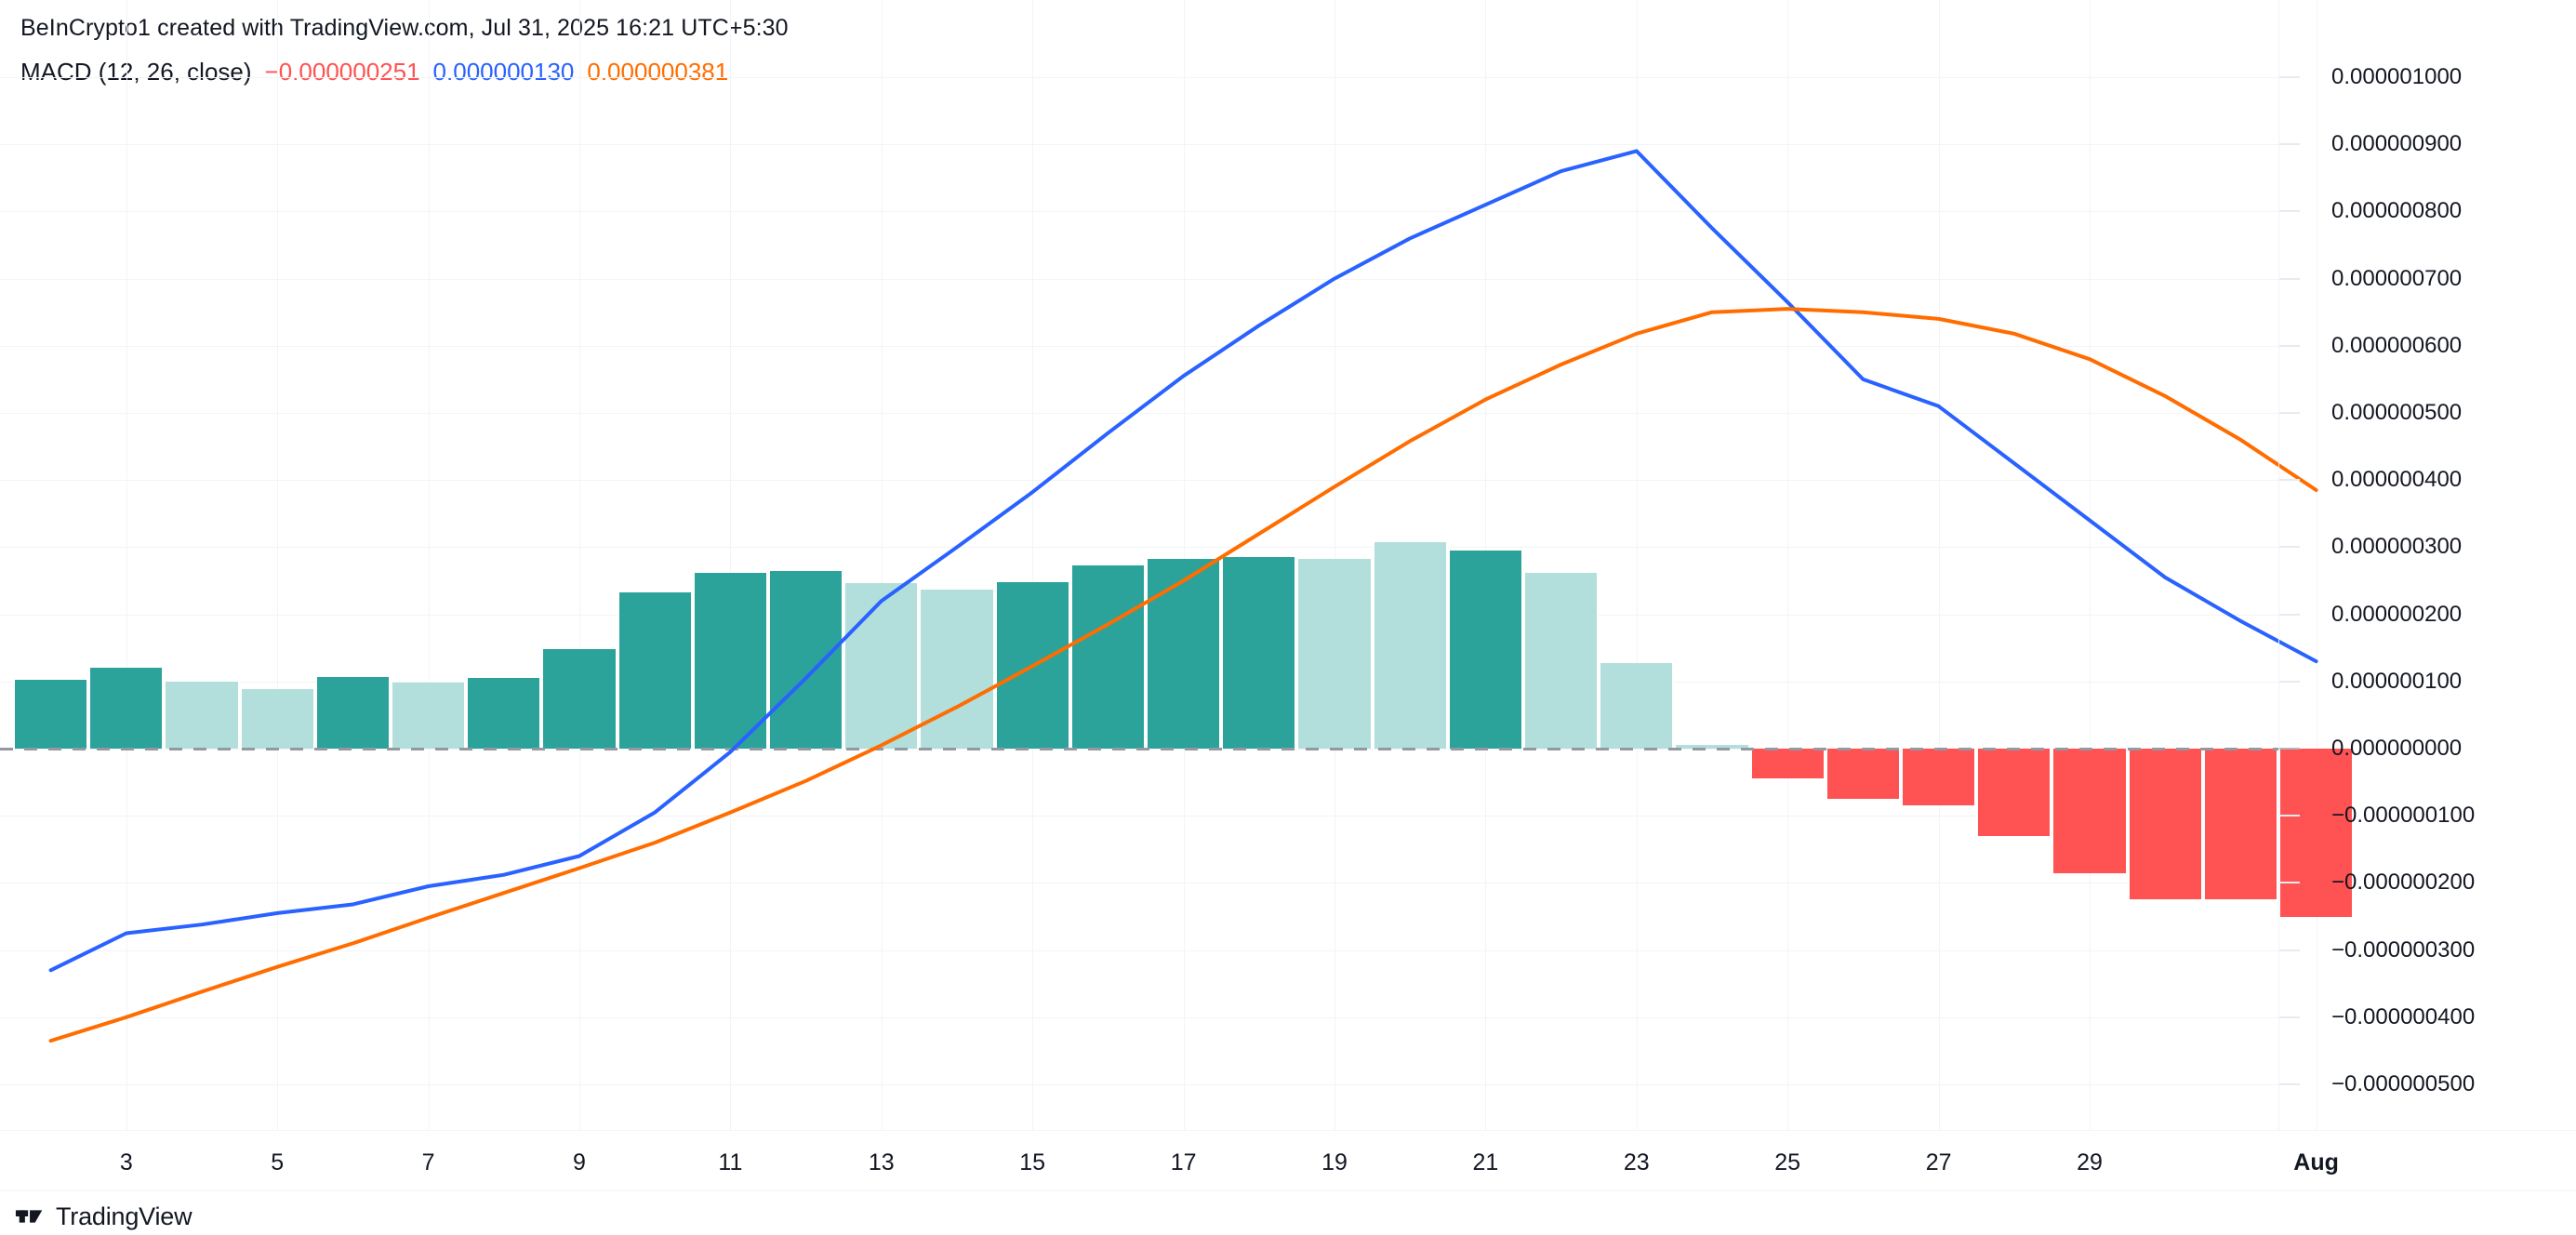 This screenshot has width=2576, height=1235. Describe the element at coordinates (2397, 547) in the screenshot. I see `price-axis-label: 0.000000300` at that location.